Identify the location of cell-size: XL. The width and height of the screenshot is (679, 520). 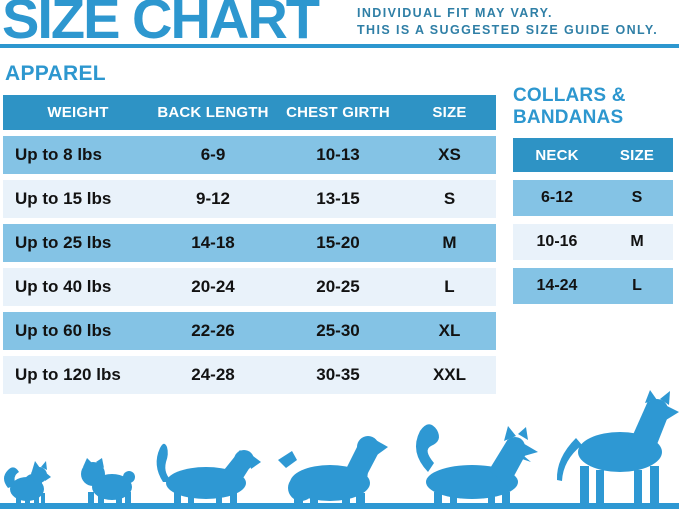
(449, 330).